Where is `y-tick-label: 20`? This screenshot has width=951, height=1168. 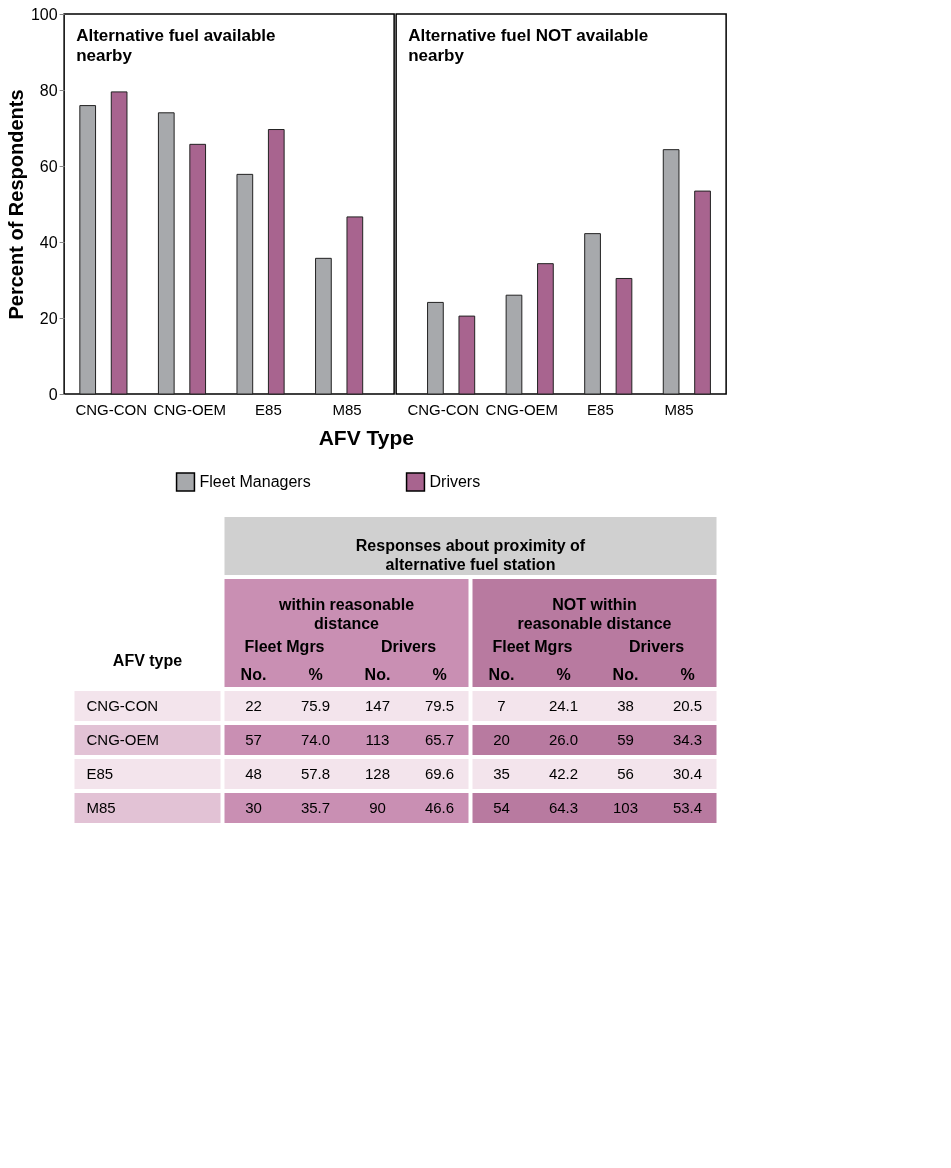 y-tick-label: 20 is located at coordinates (48, 318).